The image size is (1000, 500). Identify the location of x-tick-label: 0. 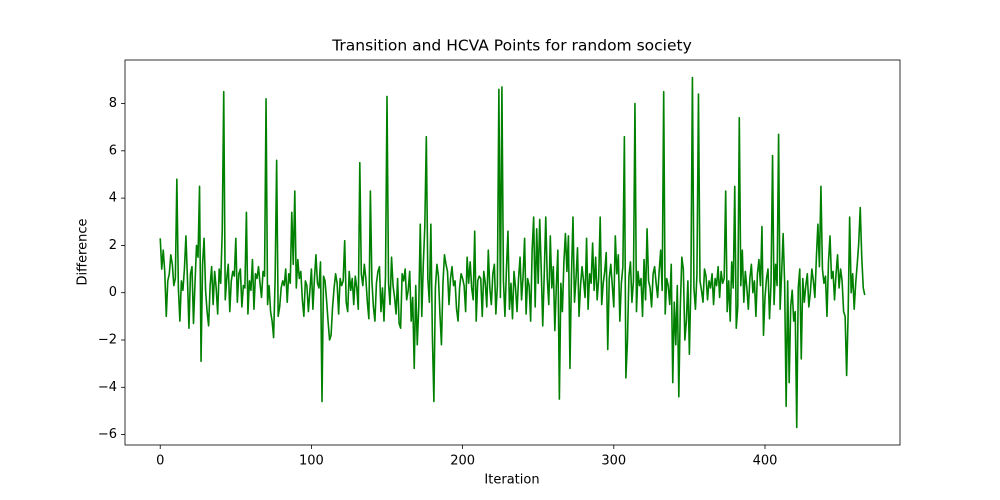
(160, 461).